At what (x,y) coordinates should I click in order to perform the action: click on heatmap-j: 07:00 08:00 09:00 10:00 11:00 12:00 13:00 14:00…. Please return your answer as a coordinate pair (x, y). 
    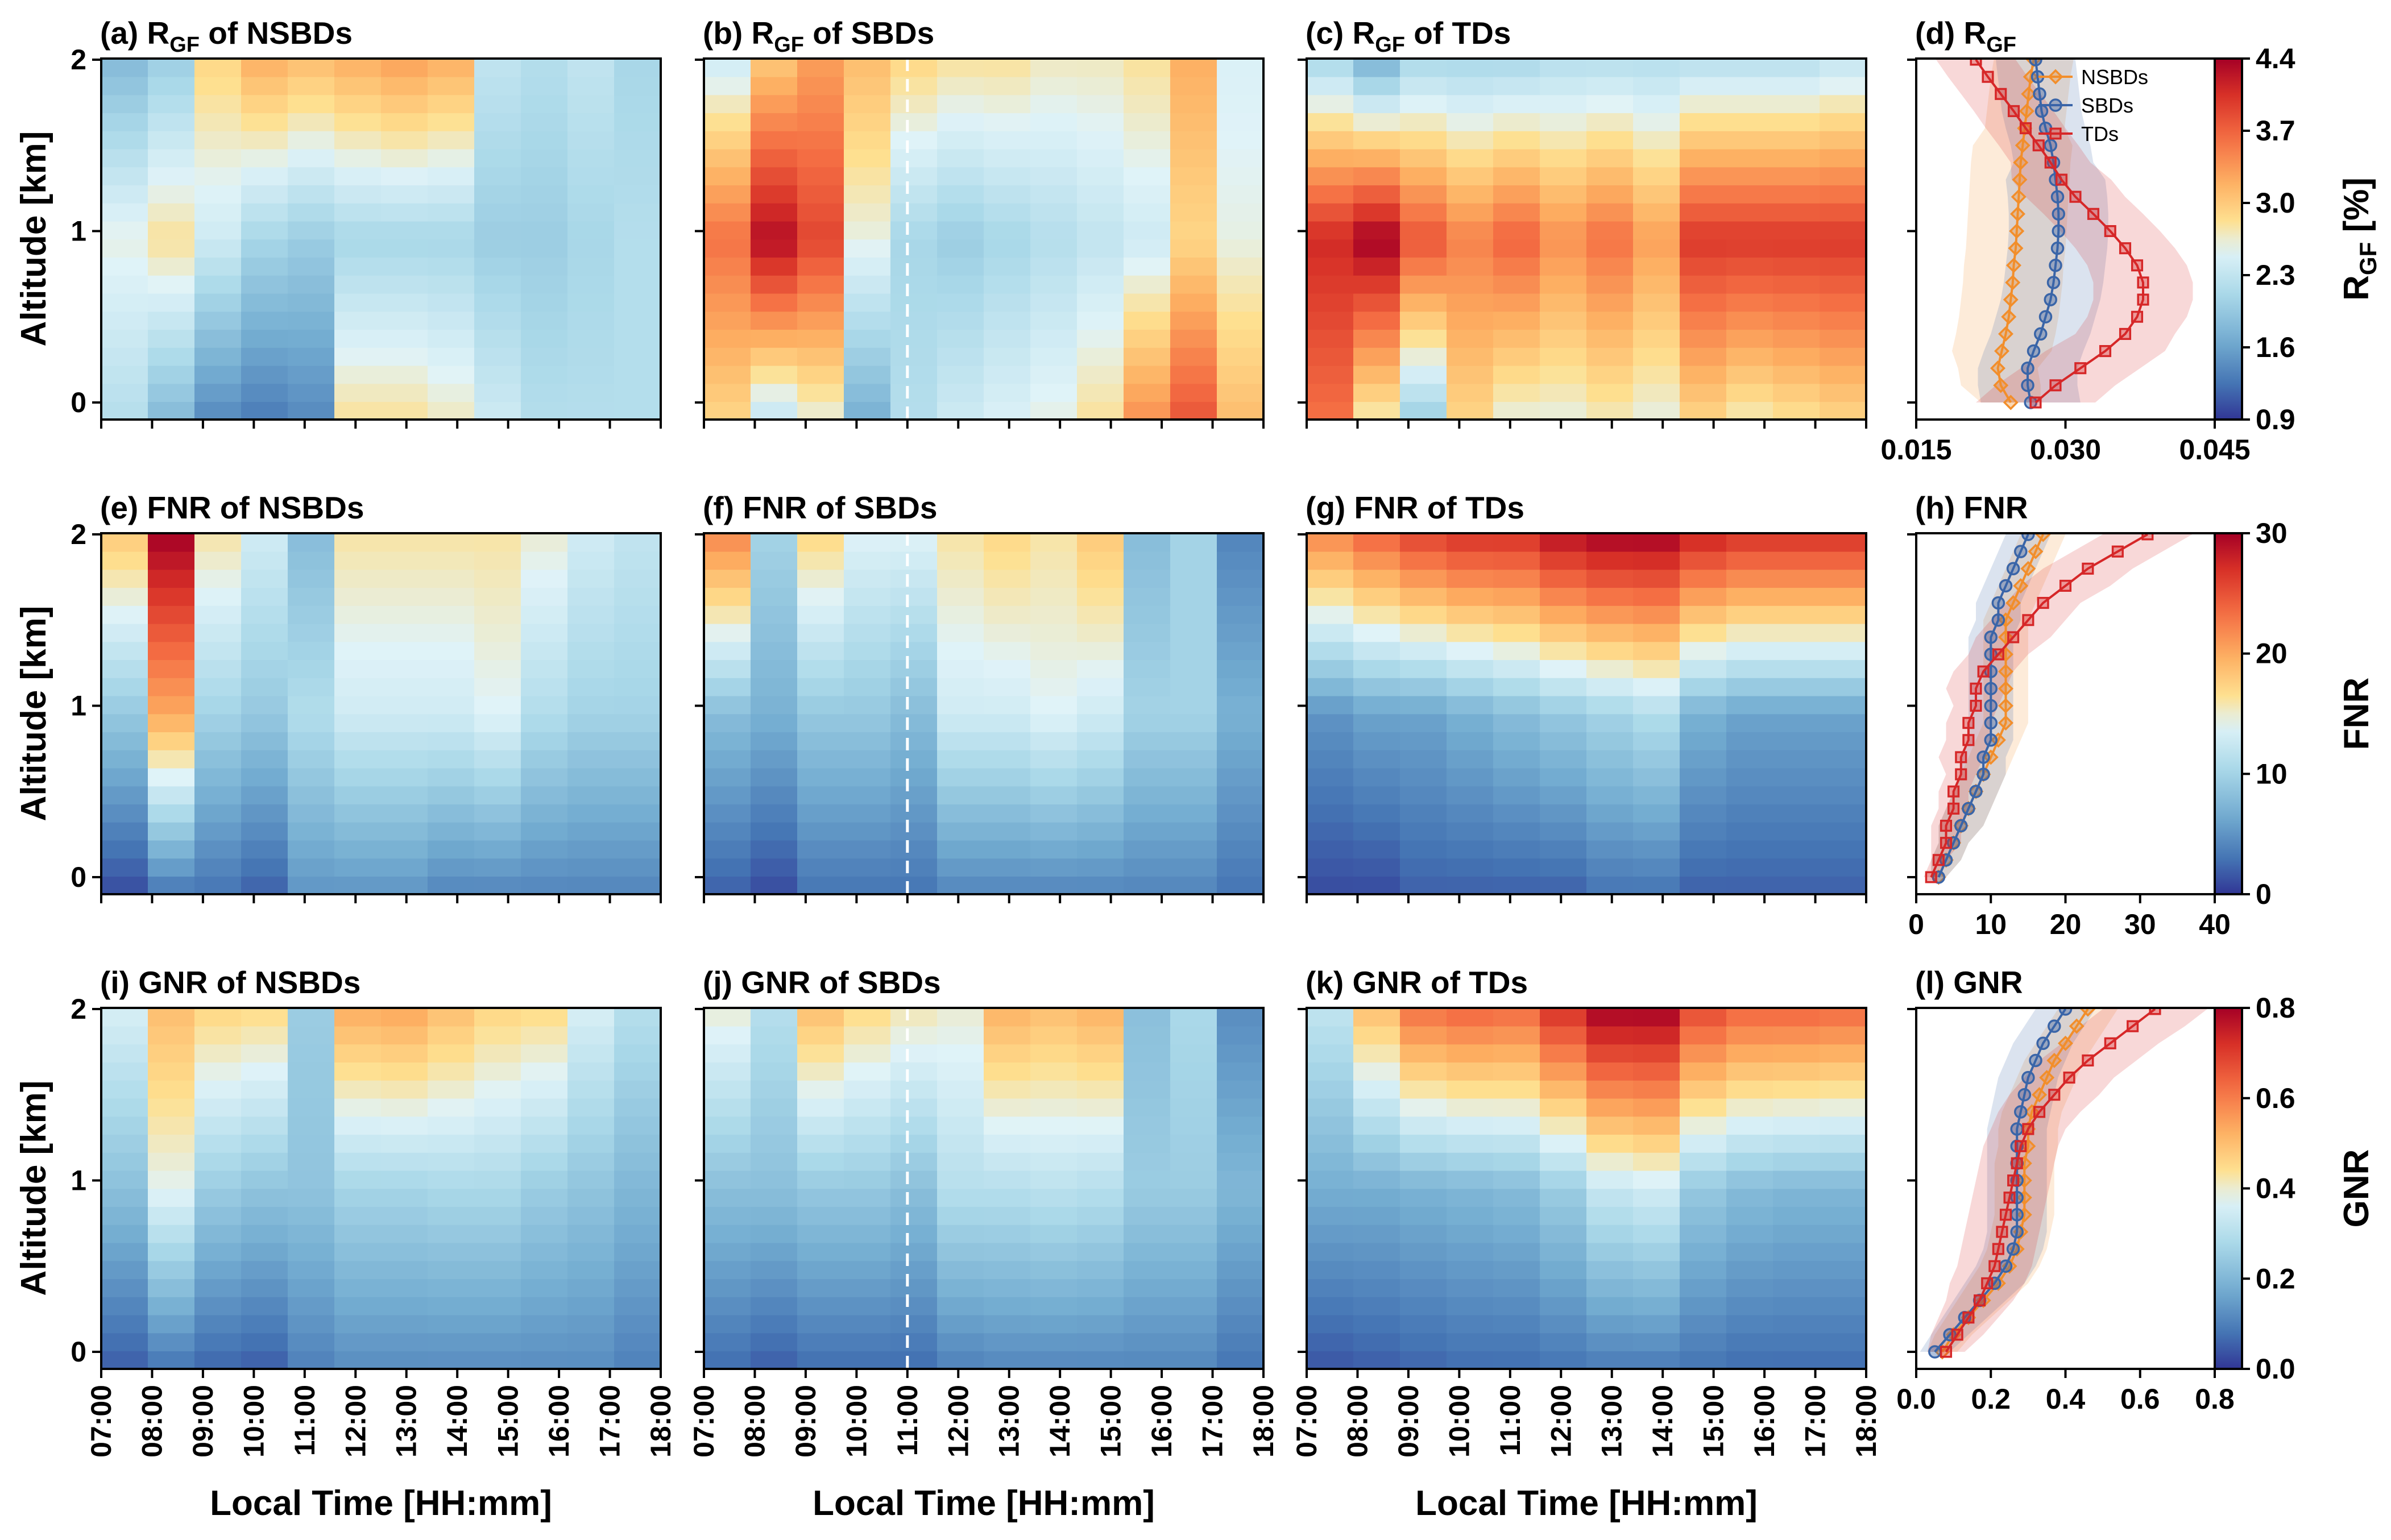
    Looking at the image, I should click on (983, 1232).